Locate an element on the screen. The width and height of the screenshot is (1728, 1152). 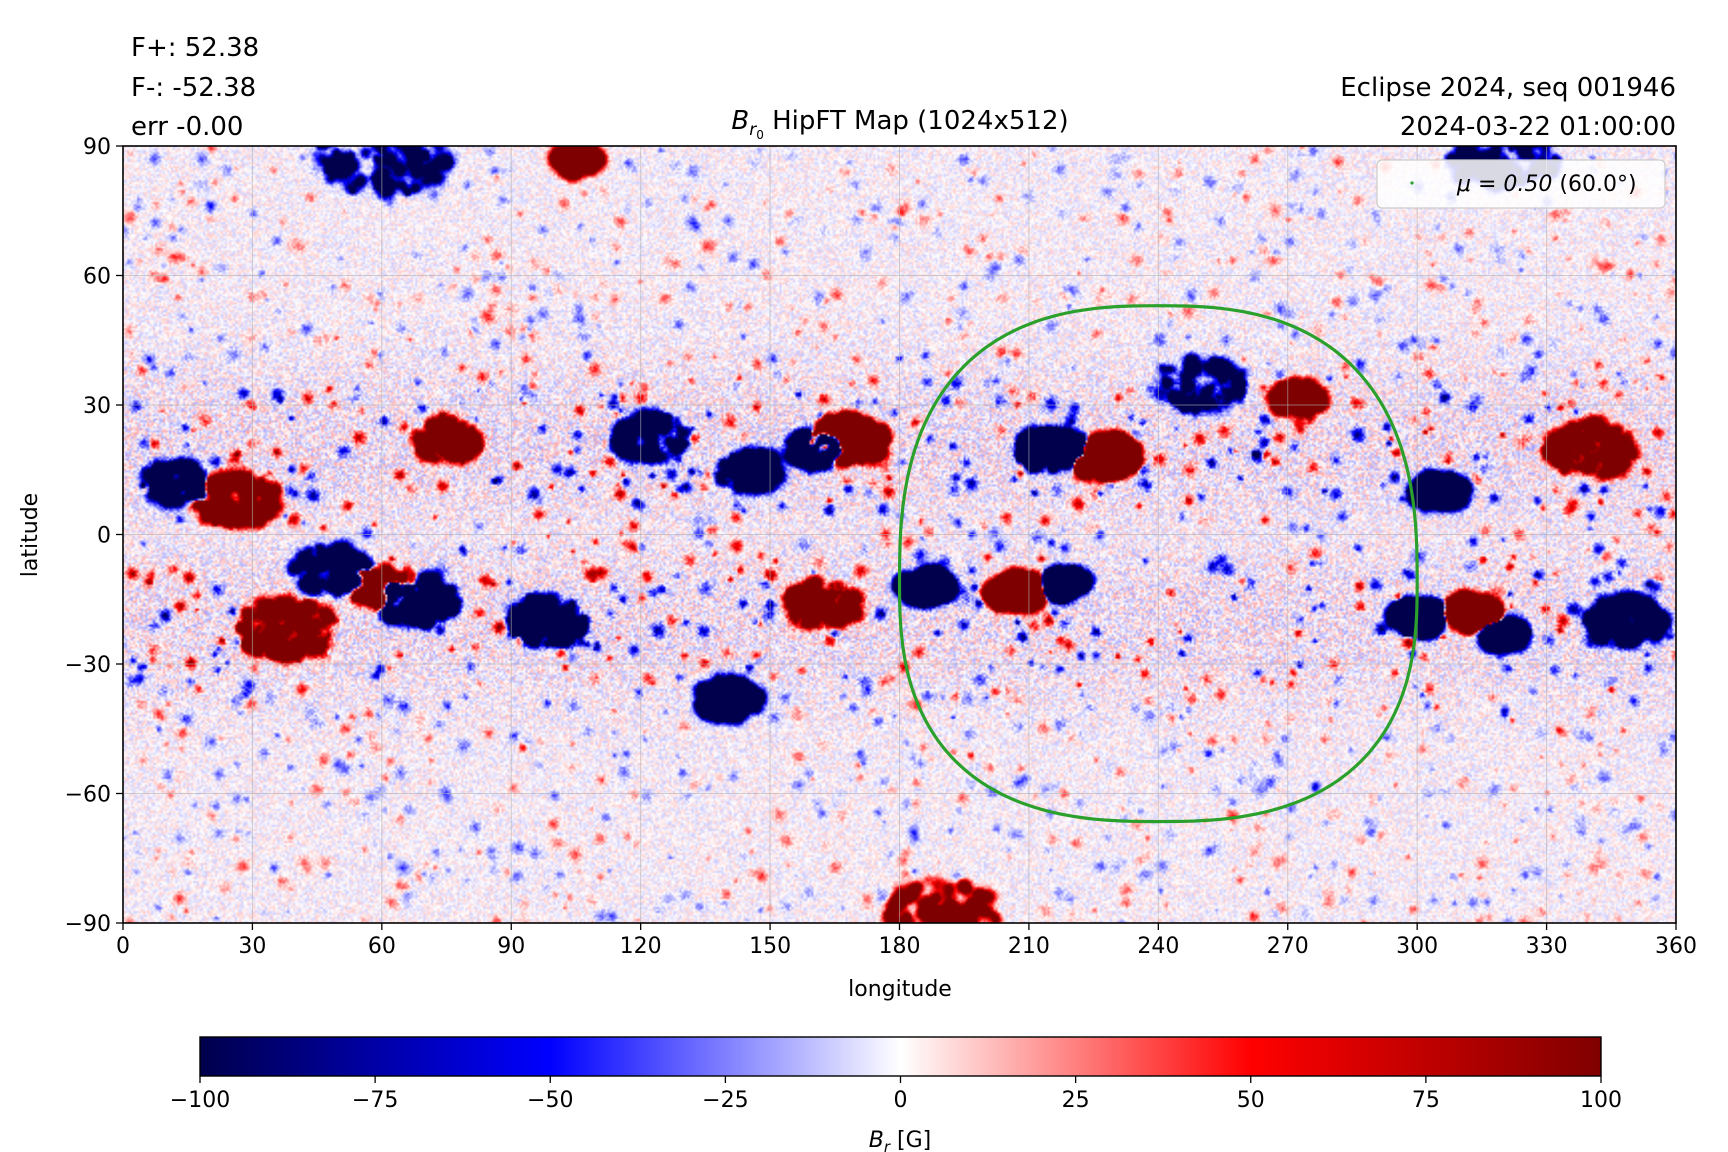
y-tick-label: 30 is located at coordinates (97, 406).